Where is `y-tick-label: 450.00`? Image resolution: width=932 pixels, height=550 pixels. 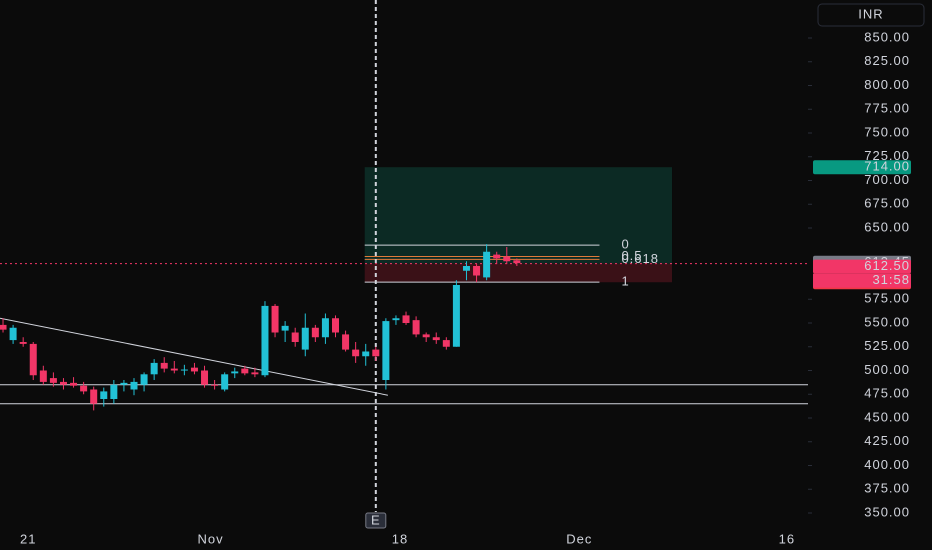
y-tick-label: 450.00 is located at coordinates (887, 416).